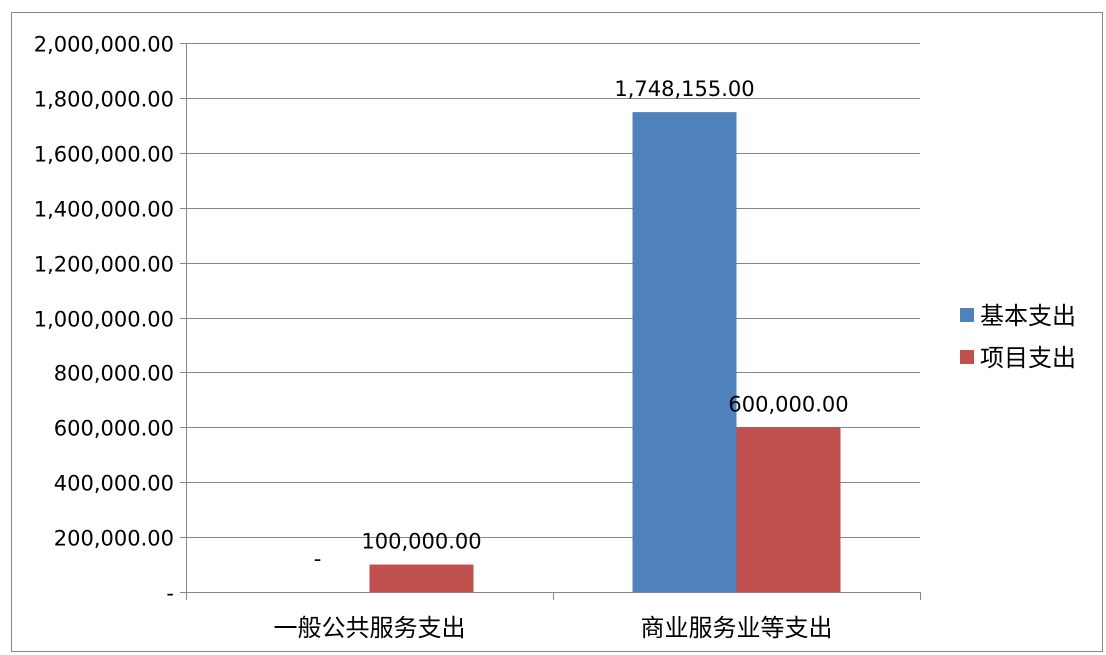 The image size is (1106, 655). What do you see at coordinates (421, 542) in the screenshot?
I see `data-label: 100,000.00` at bounding box center [421, 542].